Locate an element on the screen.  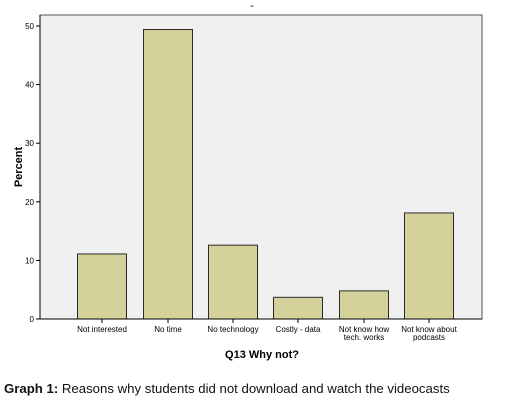
y-tick-label: 0 is located at coordinates (32, 319).